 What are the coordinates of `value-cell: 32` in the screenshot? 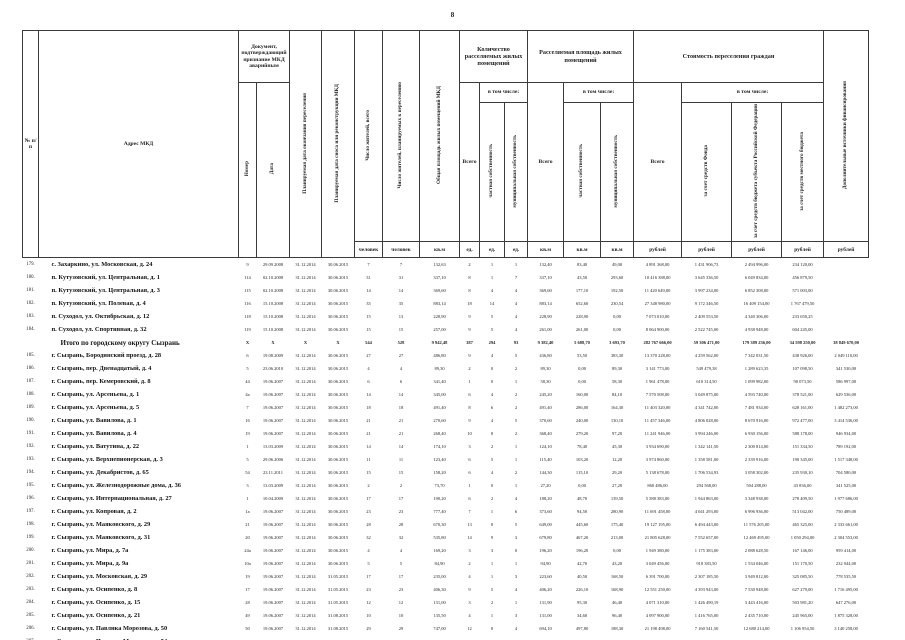 It's located at (368, 538).